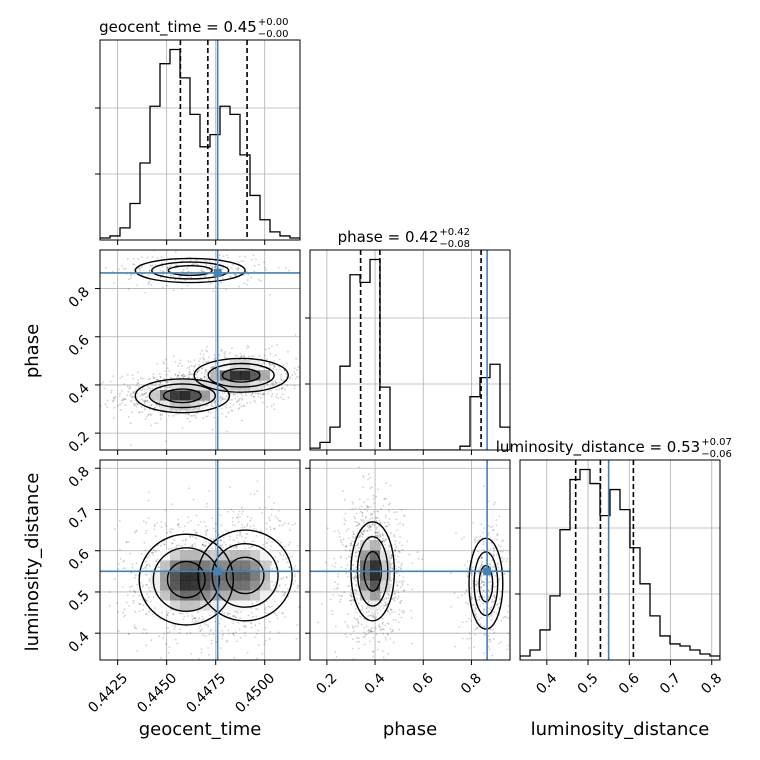 This screenshot has height=760, width=760. Describe the element at coordinates (273, 22) in the screenshot. I see `title-upper-error: +0.00` at that location.